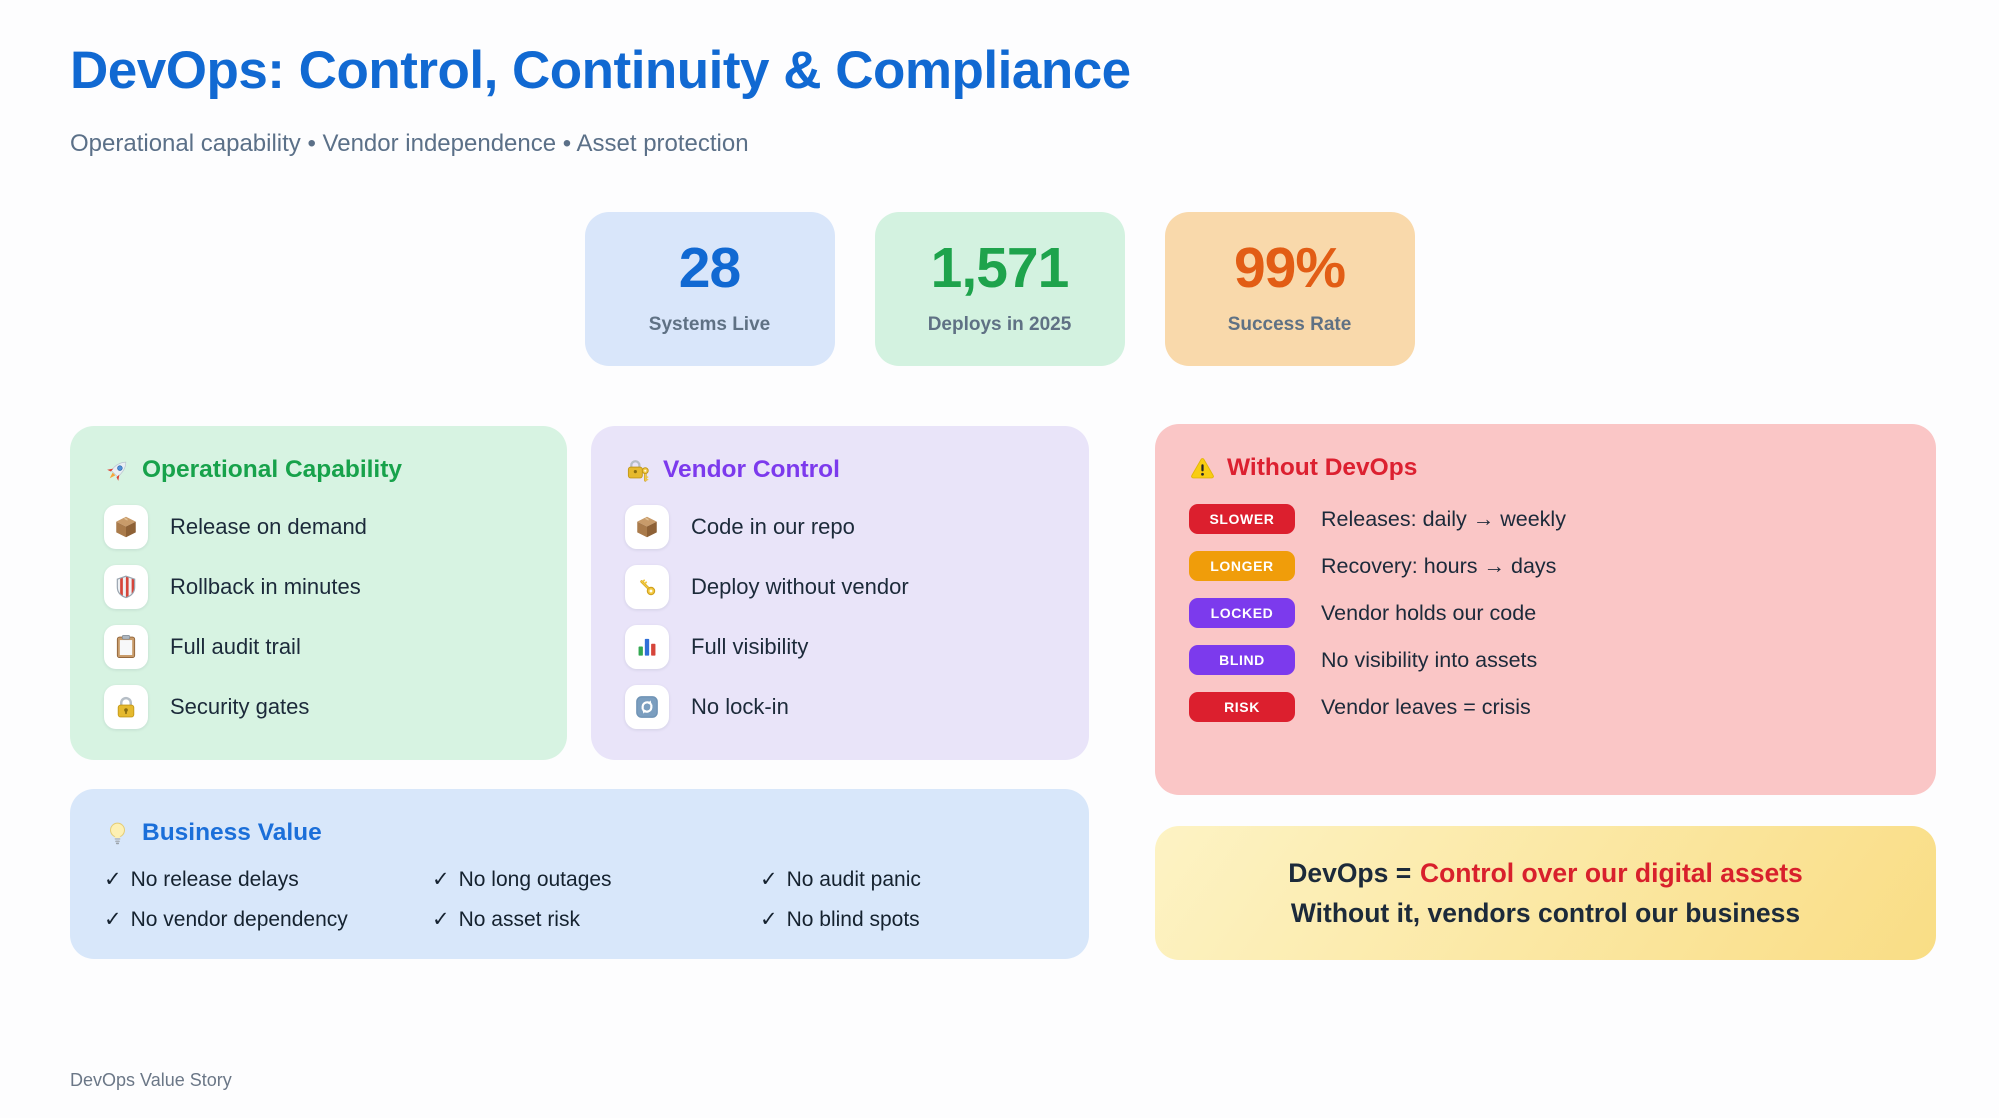 The height and width of the screenshot is (1118, 1999). Describe the element at coordinates (214, 879) in the screenshot. I see `check-label: No release delays` at that location.